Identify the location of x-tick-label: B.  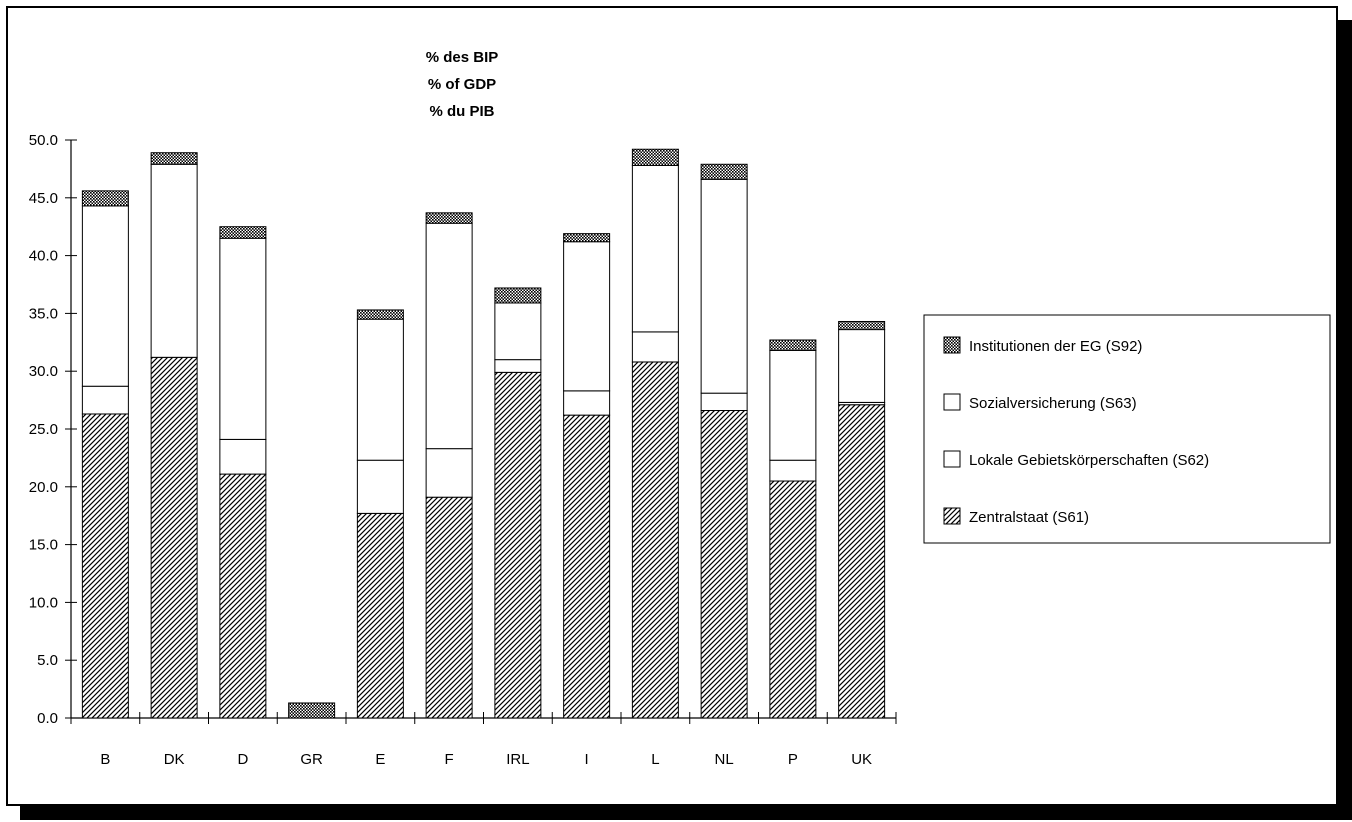
(105, 759).